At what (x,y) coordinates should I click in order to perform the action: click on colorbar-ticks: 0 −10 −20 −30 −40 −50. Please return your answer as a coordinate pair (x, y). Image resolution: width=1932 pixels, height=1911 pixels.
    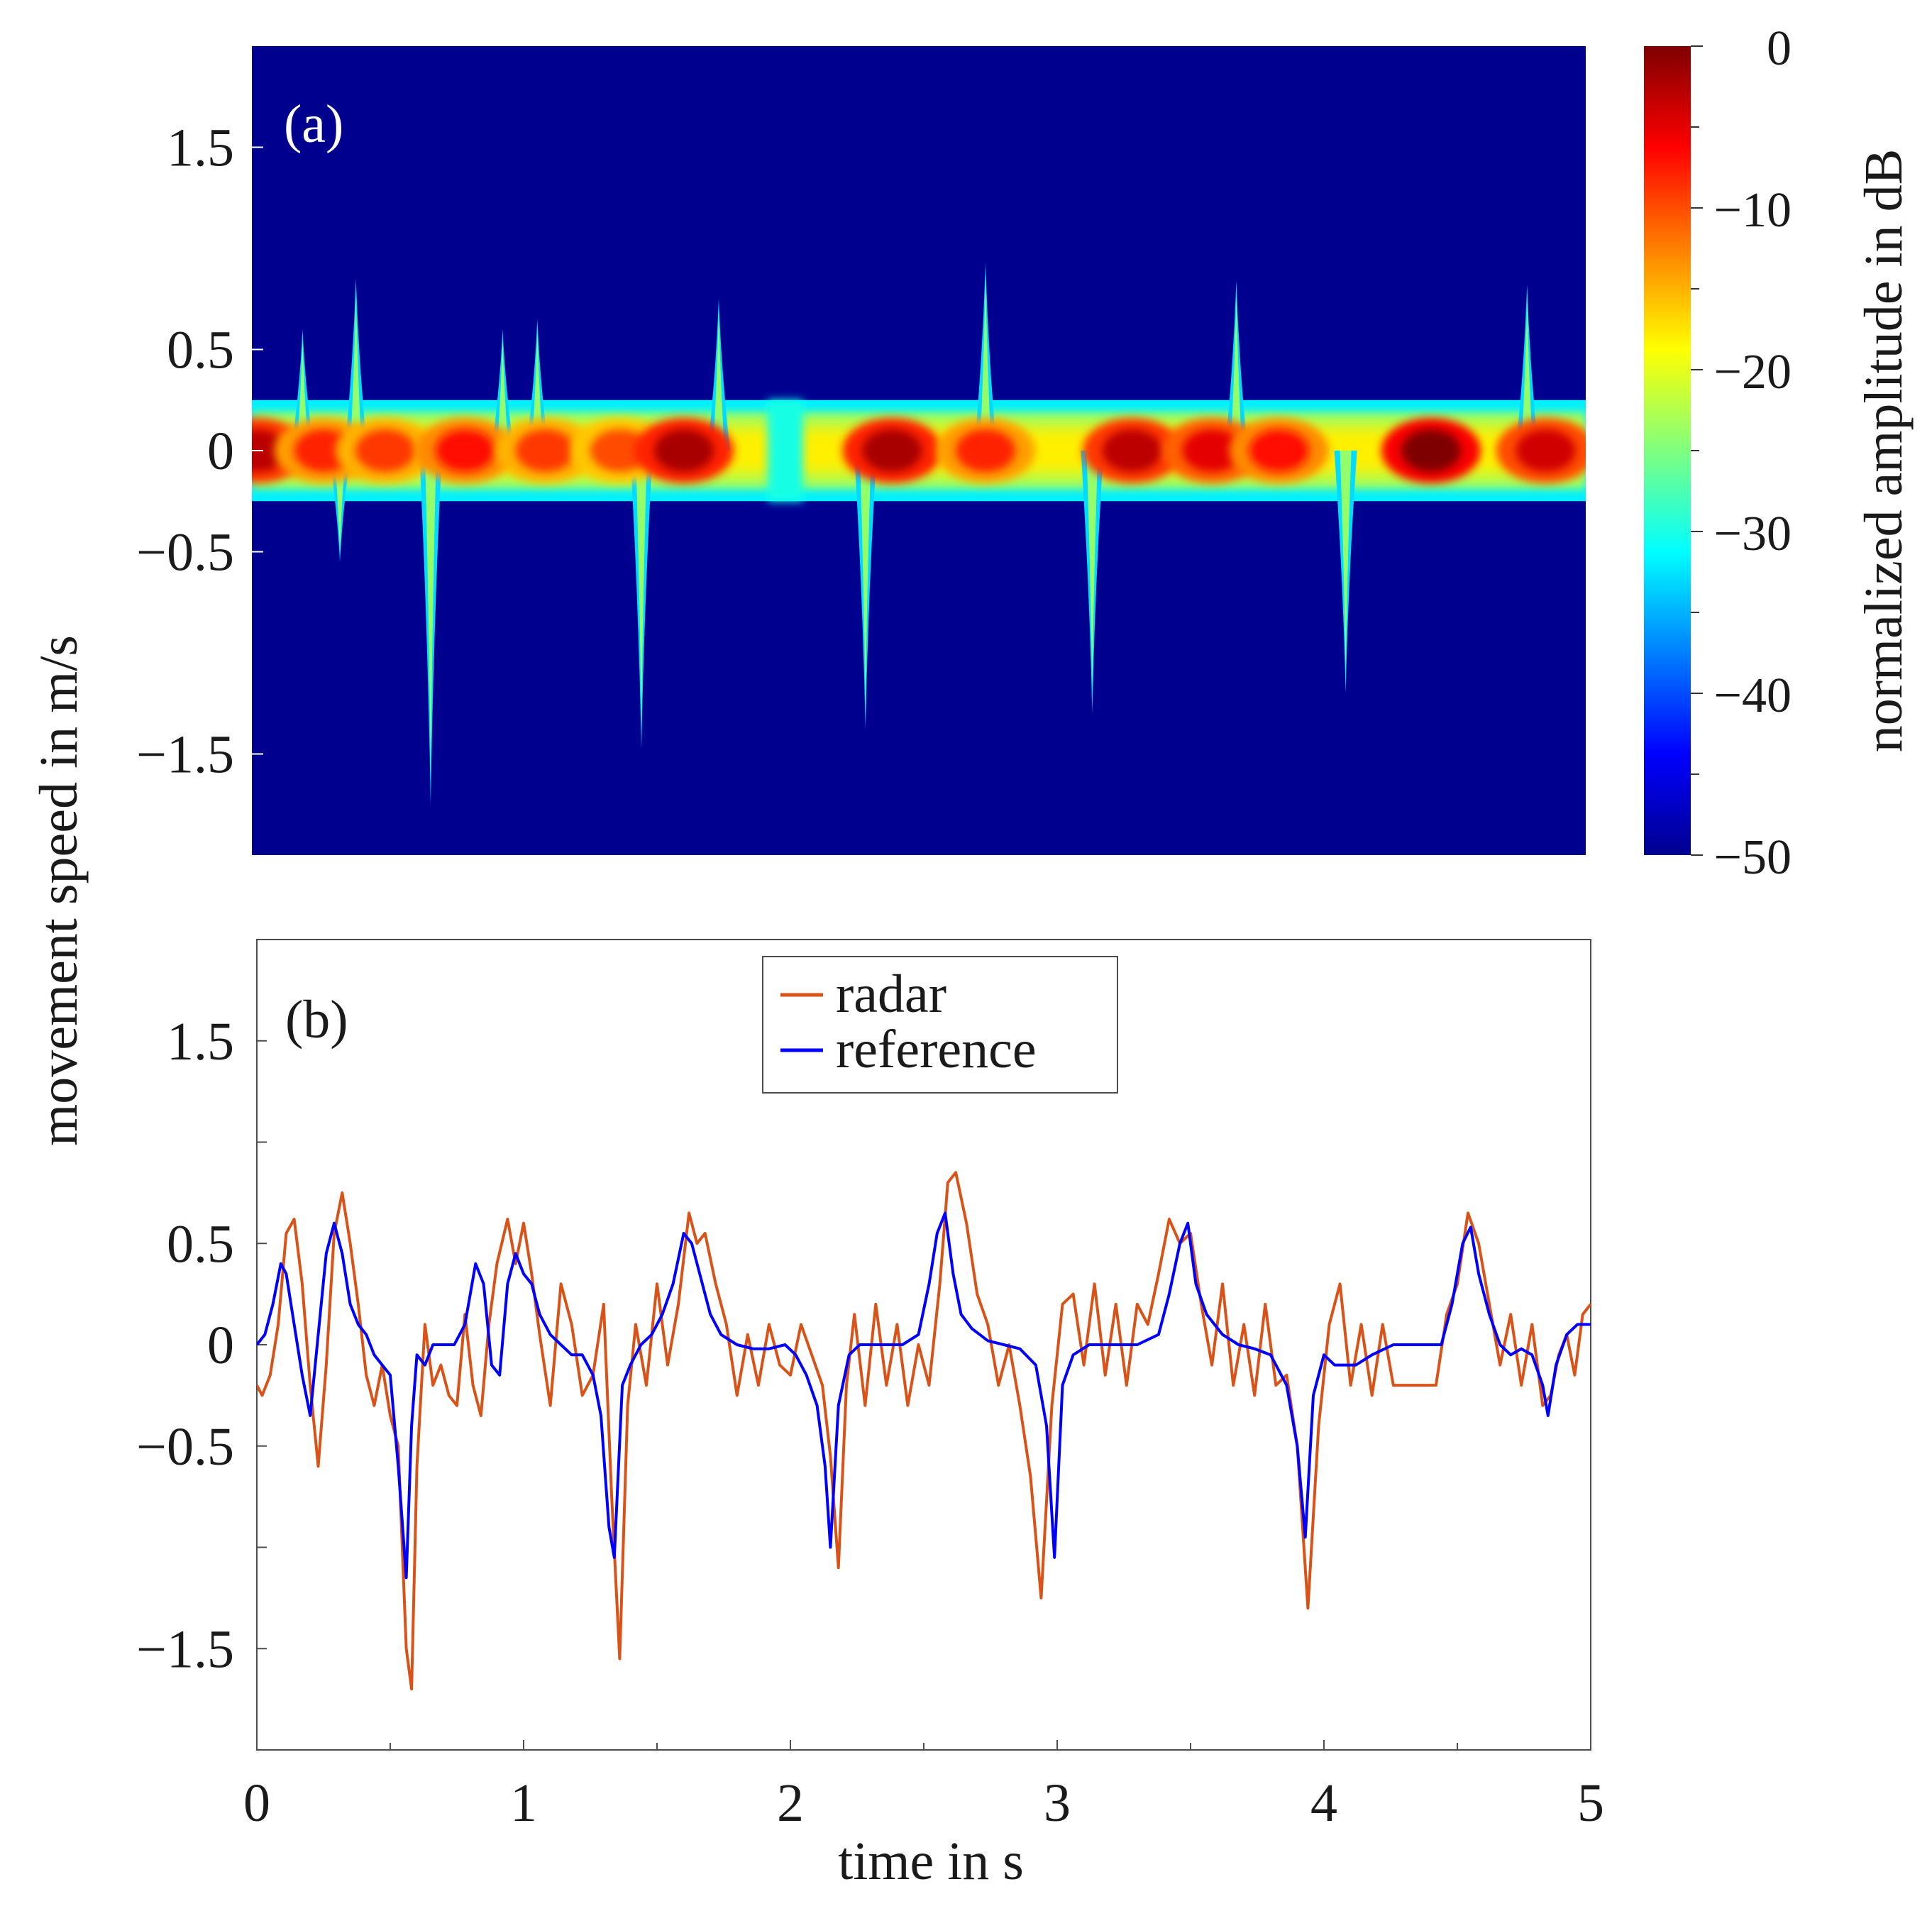
    Looking at the image, I should click on (1742, 453).